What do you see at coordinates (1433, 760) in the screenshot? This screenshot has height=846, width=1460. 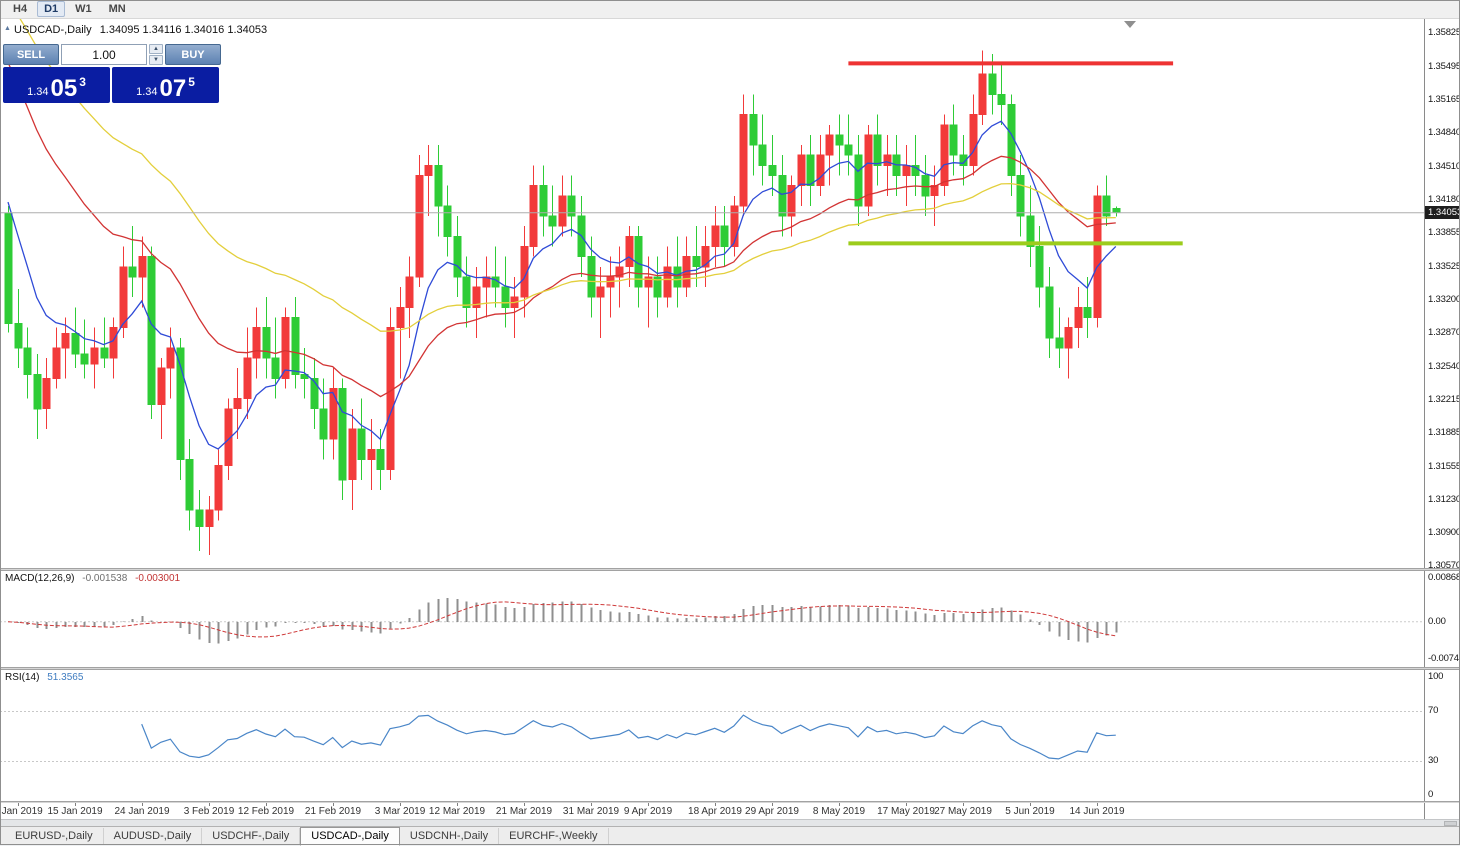 I see `rsi-scale-level: 30` at bounding box center [1433, 760].